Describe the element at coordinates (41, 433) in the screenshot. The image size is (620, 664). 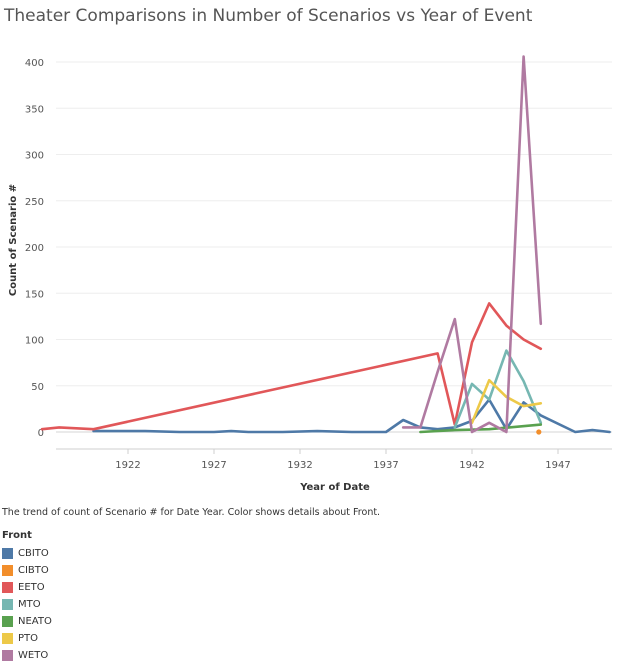
I see `y-tick-label: 0` at that location.